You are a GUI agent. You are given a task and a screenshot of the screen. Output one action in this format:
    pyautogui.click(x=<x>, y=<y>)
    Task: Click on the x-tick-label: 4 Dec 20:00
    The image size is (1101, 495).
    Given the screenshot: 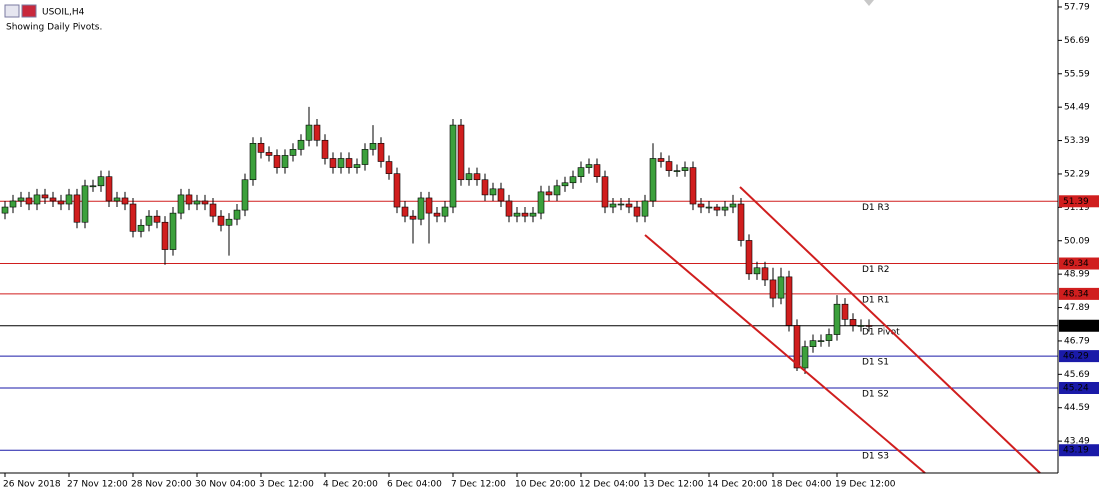 What is the action you would take?
    pyautogui.click(x=350, y=485)
    